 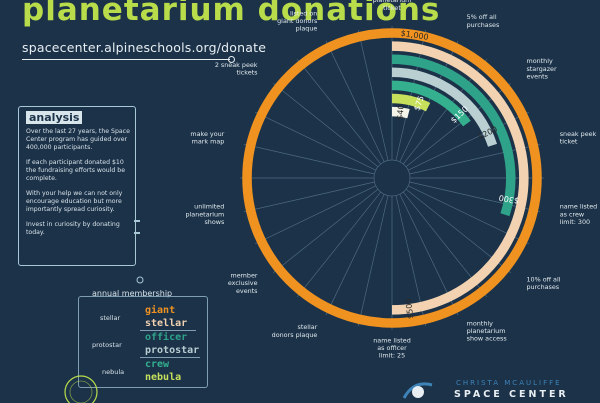 What do you see at coordinates (414, 35) in the screenshot?
I see `ring-value-label: $1,000` at bounding box center [414, 35].